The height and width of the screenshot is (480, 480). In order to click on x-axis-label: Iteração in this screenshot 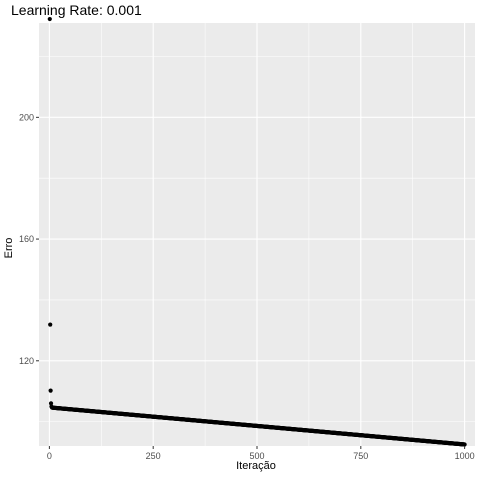, I will do `click(256, 466)`.